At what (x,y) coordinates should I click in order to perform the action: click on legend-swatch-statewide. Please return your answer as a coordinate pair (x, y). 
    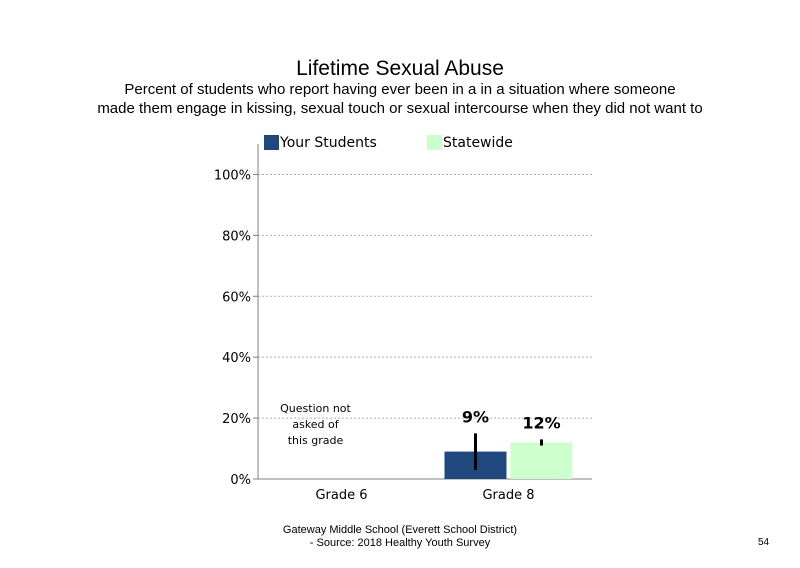
    Looking at the image, I should click on (434, 142).